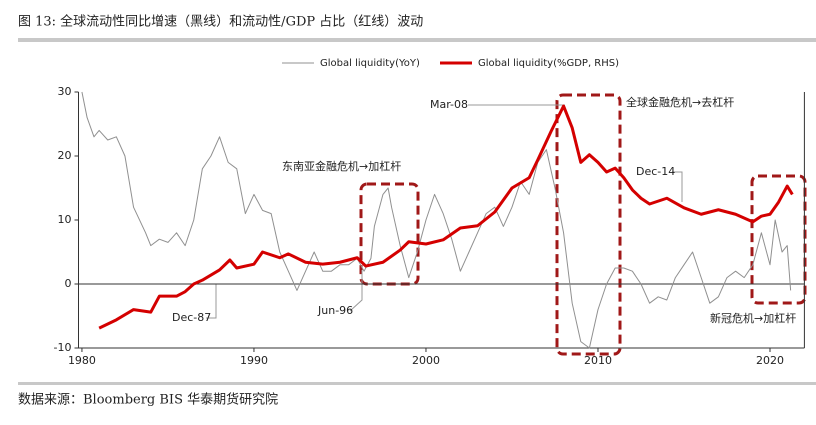  What do you see at coordinates (417, 383) in the screenshot?
I see `source-rule` at bounding box center [417, 383].